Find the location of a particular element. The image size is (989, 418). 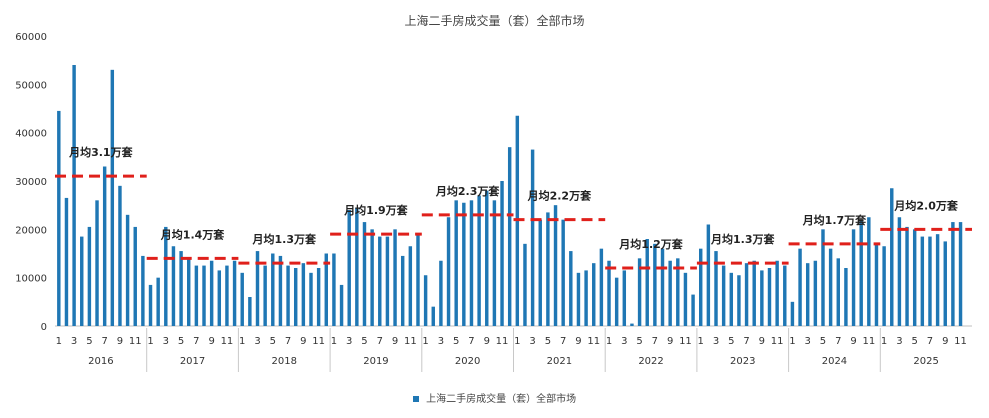

avg-label: 月均3.1万套 is located at coordinates (100, 152).